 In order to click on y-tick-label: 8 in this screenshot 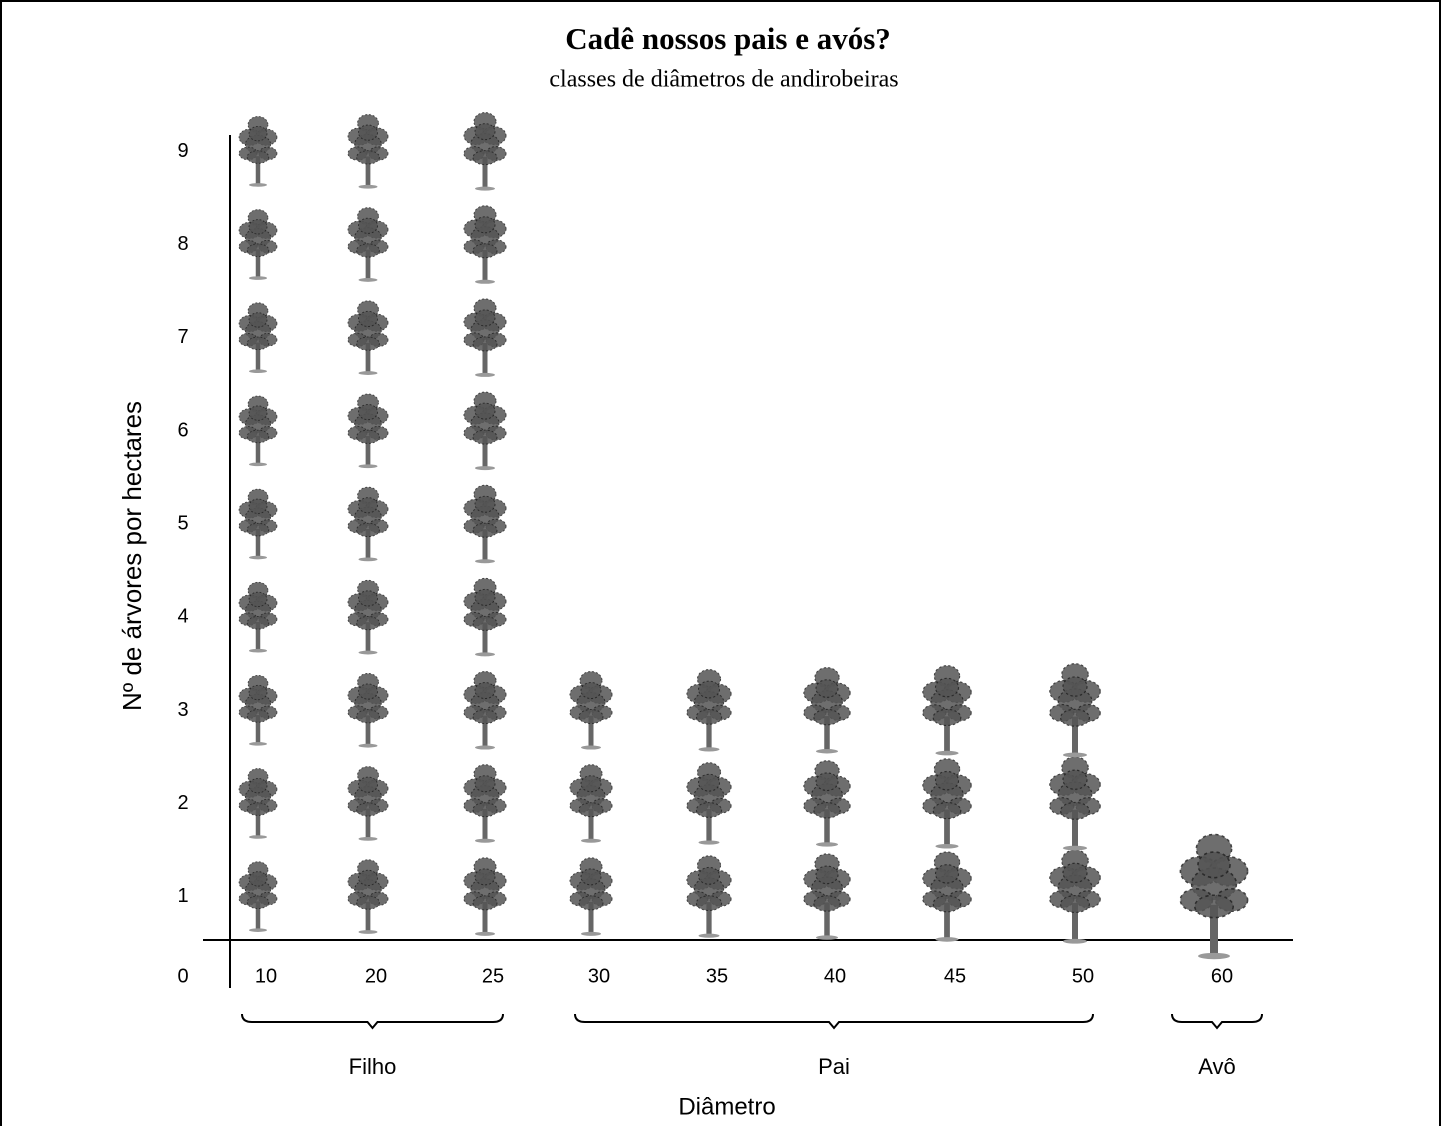, I will do `click(182, 244)`.